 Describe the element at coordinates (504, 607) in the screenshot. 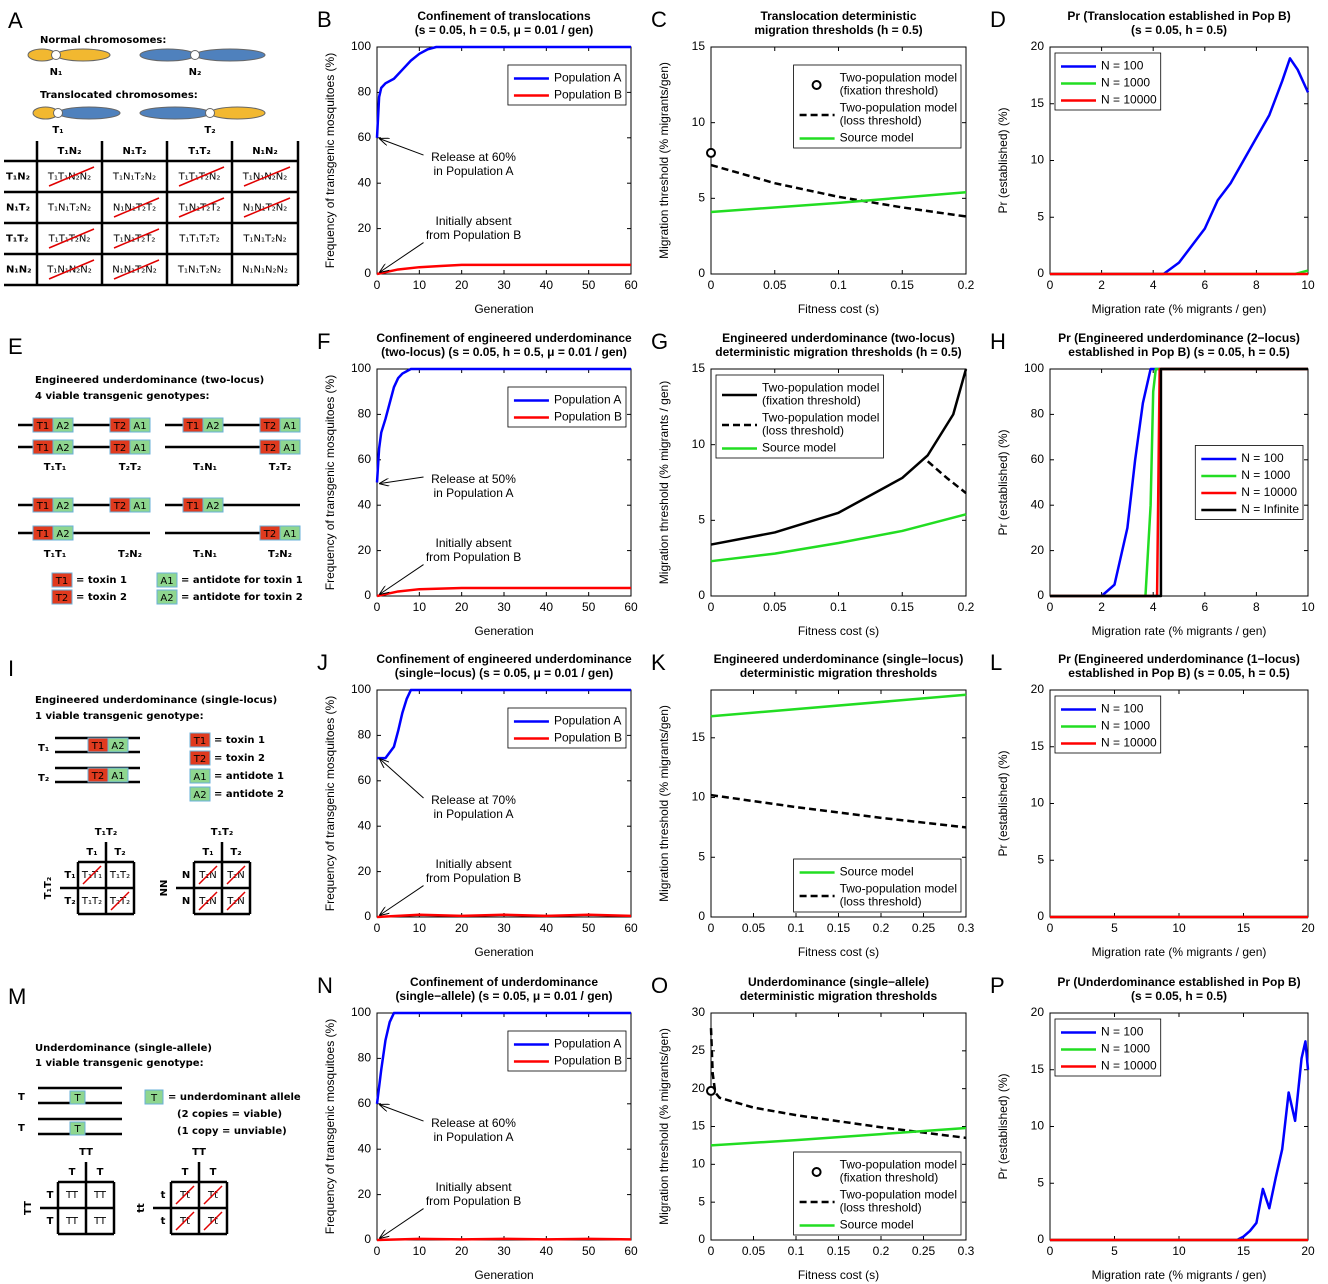

I see `x-tick-label: 30` at that location.